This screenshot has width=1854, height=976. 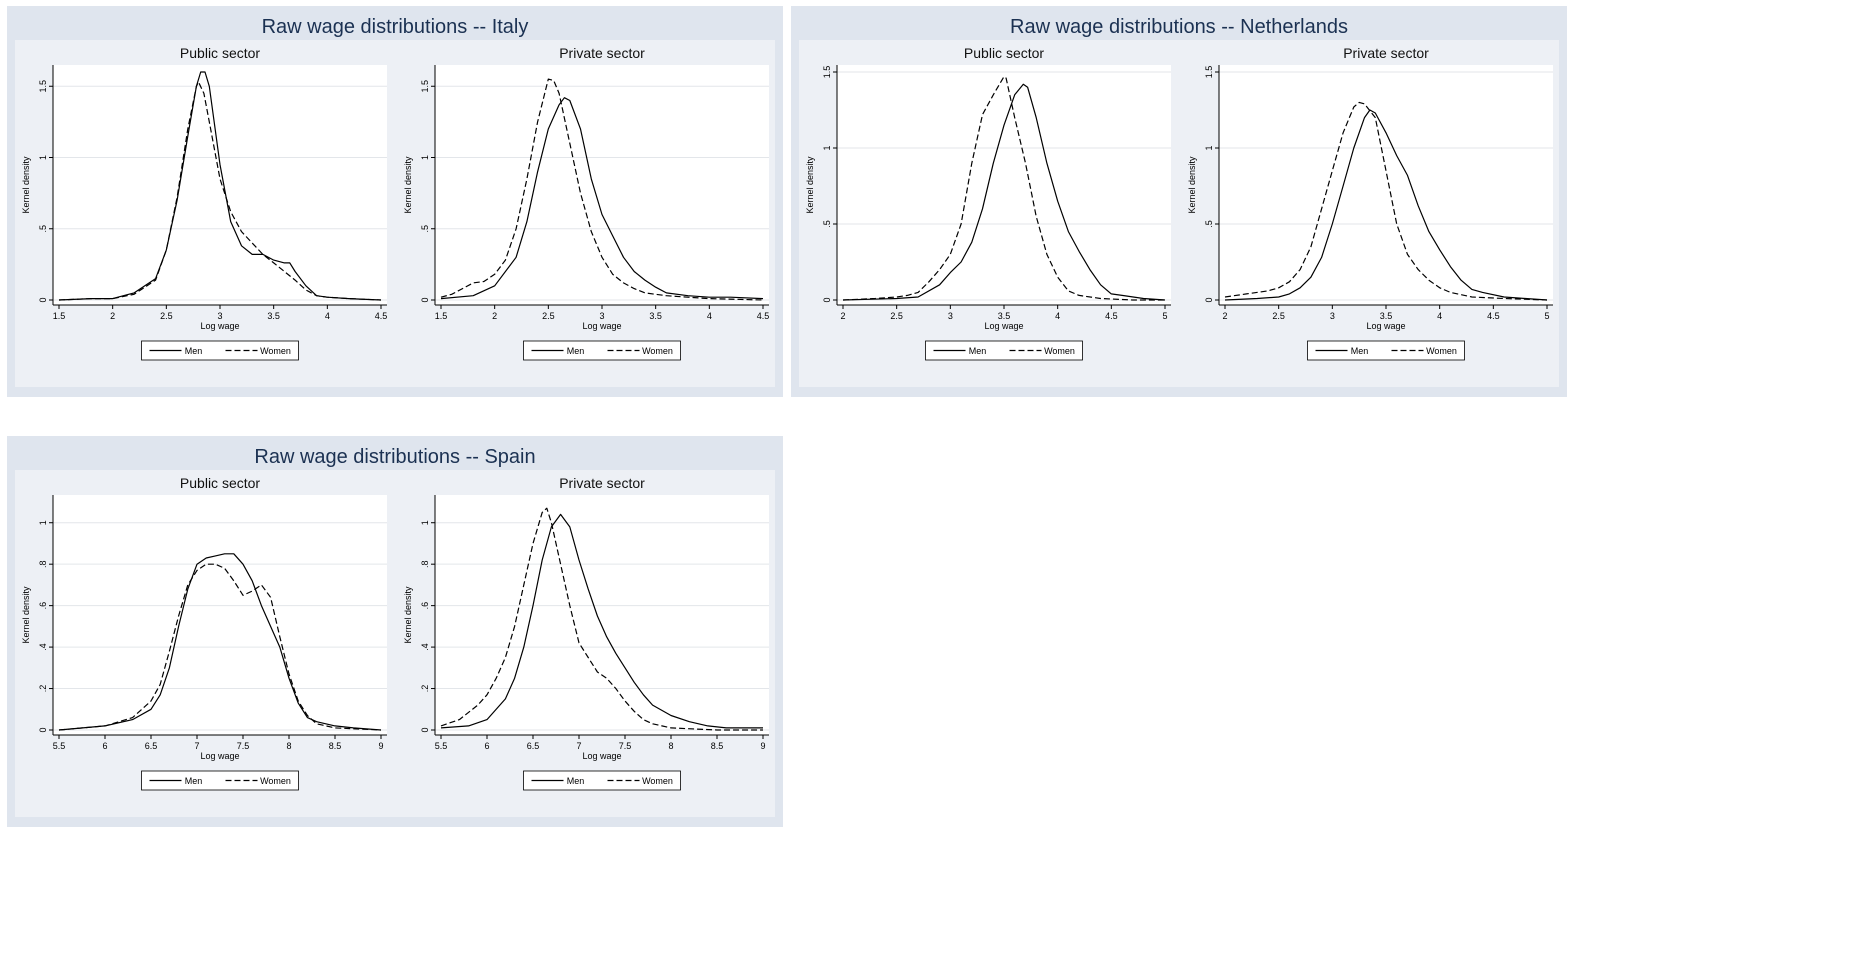 I want to click on x-tick-label: 1.5, so click(x=441, y=316).